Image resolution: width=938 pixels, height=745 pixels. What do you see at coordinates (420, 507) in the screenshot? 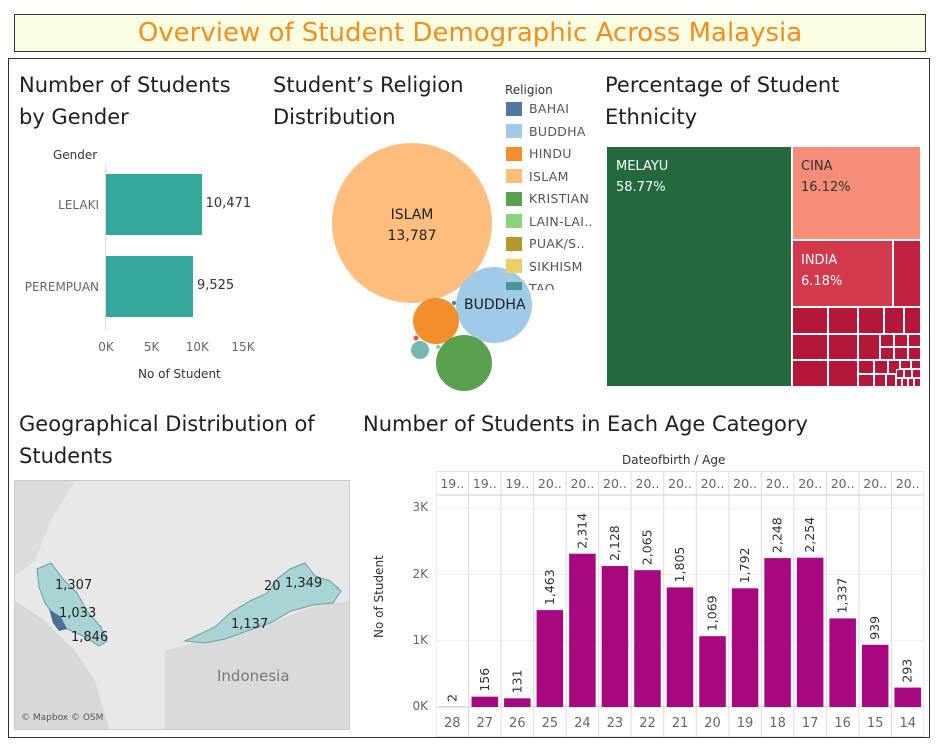
I see `age-ytick-label: 3K` at bounding box center [420, 507].